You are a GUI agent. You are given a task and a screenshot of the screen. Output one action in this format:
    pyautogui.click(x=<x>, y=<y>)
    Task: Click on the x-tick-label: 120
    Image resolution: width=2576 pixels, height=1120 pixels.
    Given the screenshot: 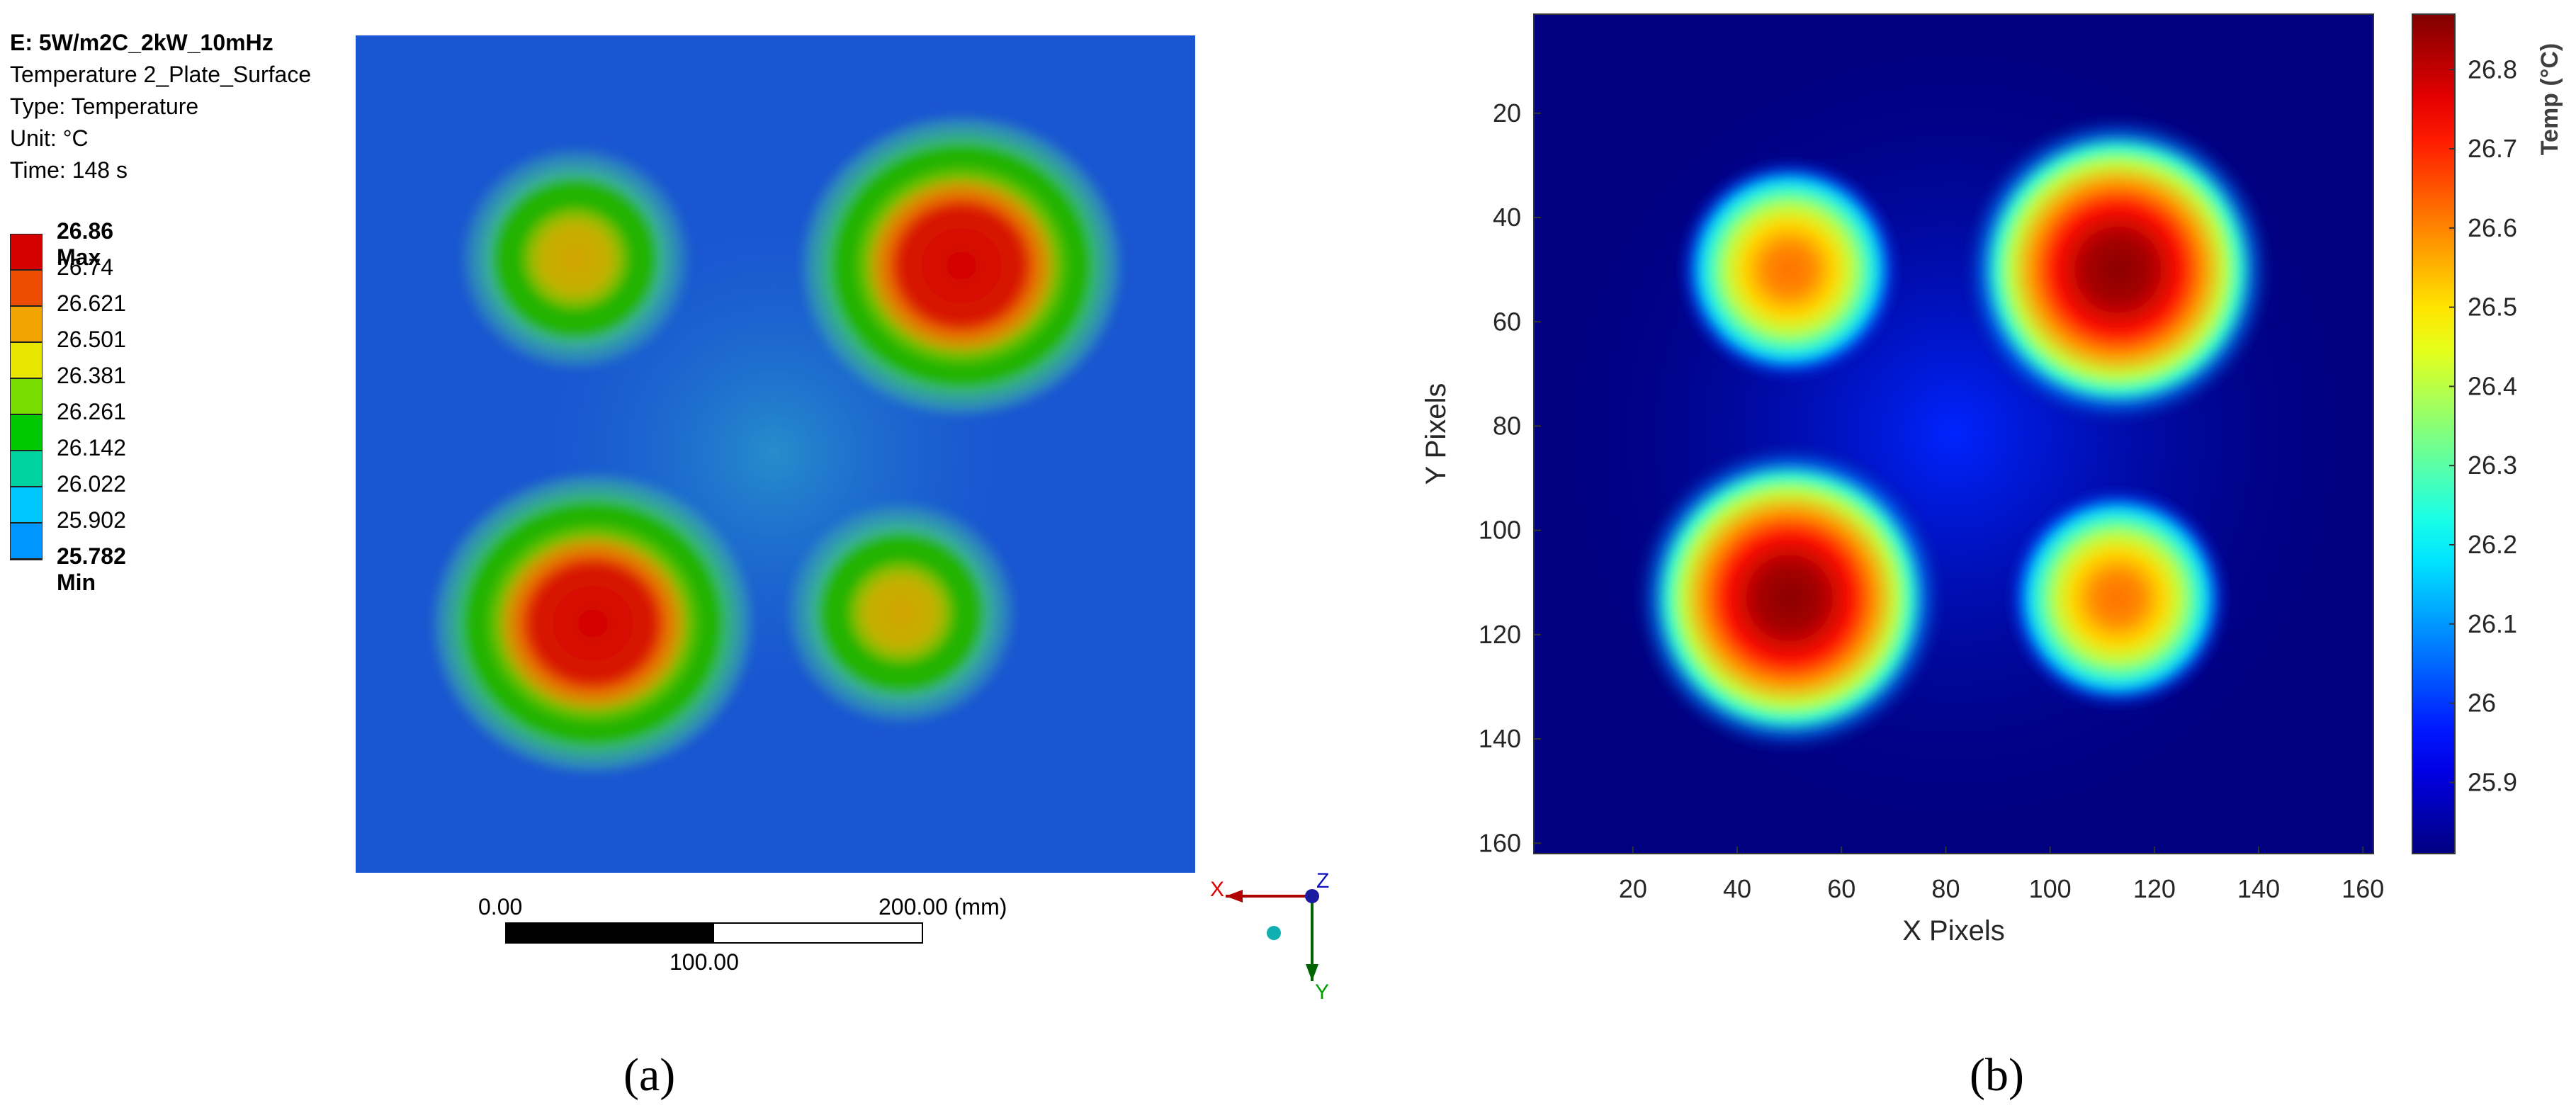 What is the action you would take?
    pyautogui.click(x=2154, y=888)
    